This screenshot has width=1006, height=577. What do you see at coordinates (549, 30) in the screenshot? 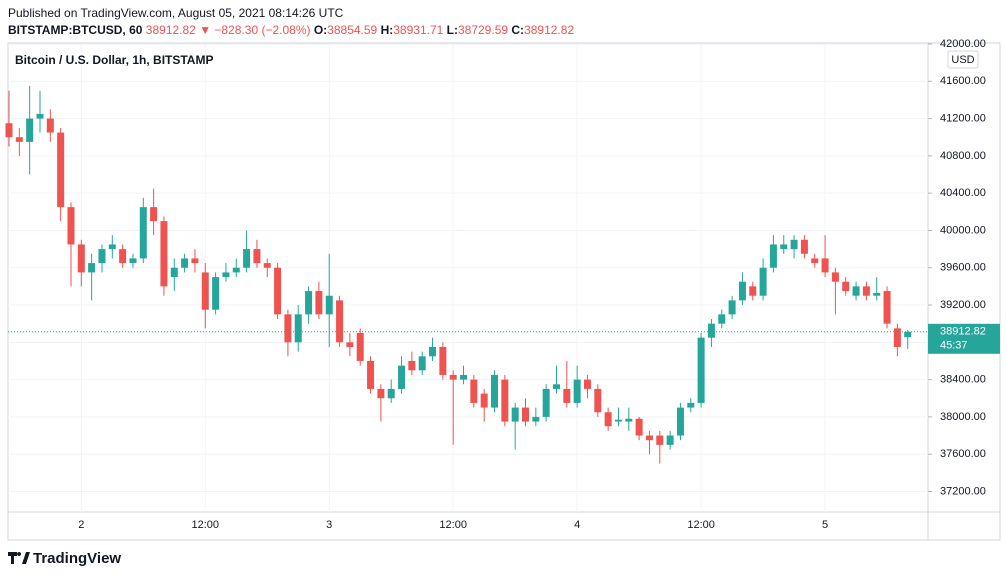
I see `ohlc-value: 38912.82` at bounding box center [549, 30].